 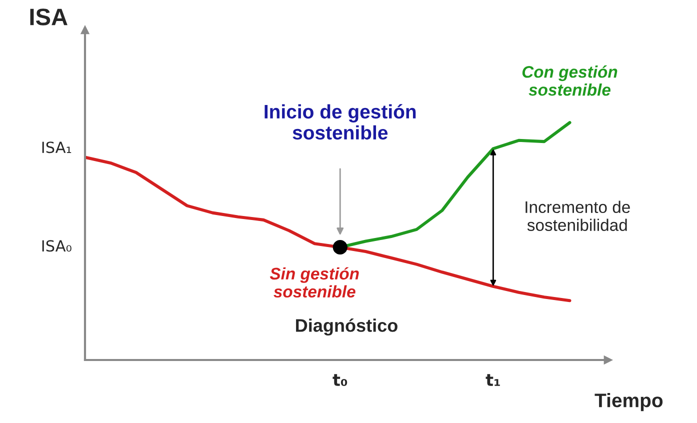 What do you see at coordinates (314, 282) in the screenshot?
I see `series-label: Sin gestión sostenible` at bounding box center [314, 282].